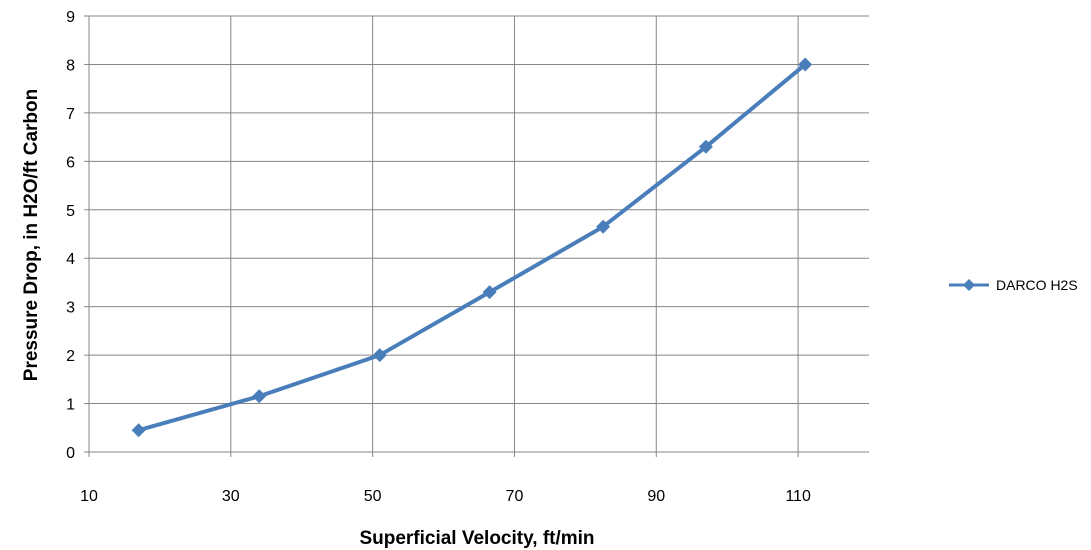 Image resolution: width=1091 pixels, height=550 pixels. I want to click on y-tick-label: 7, so click(70, 114).